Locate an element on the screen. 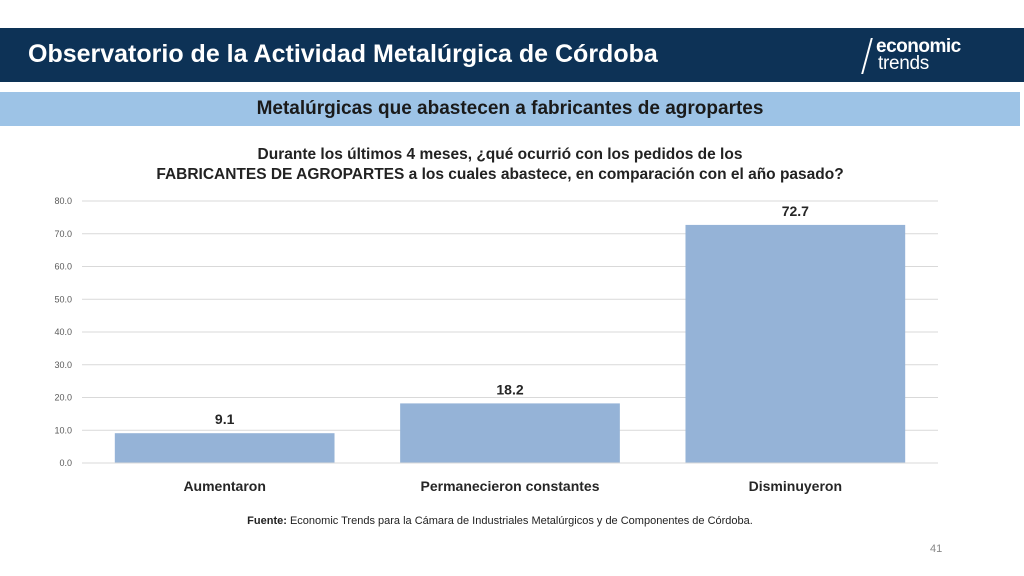 The width and height of the screenshot is (1024, 576). source-label: Fuente: is located at coordinates (267, 521).